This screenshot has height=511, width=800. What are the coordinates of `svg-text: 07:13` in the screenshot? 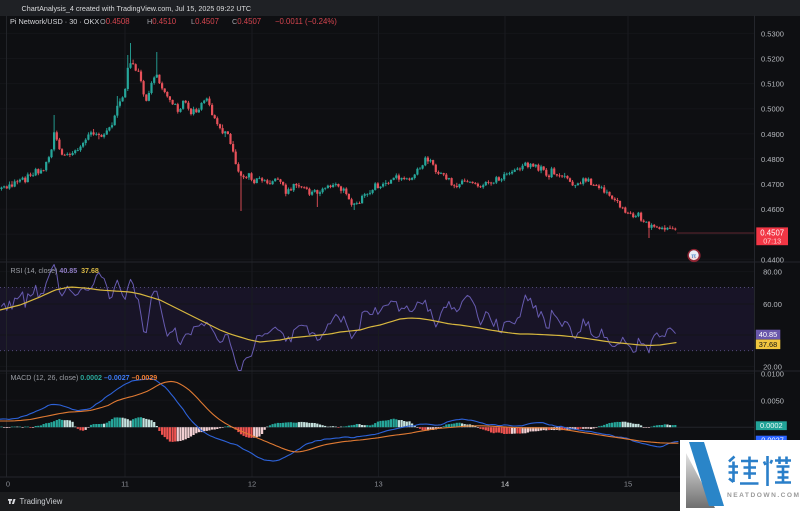 It's located at (772, 240).